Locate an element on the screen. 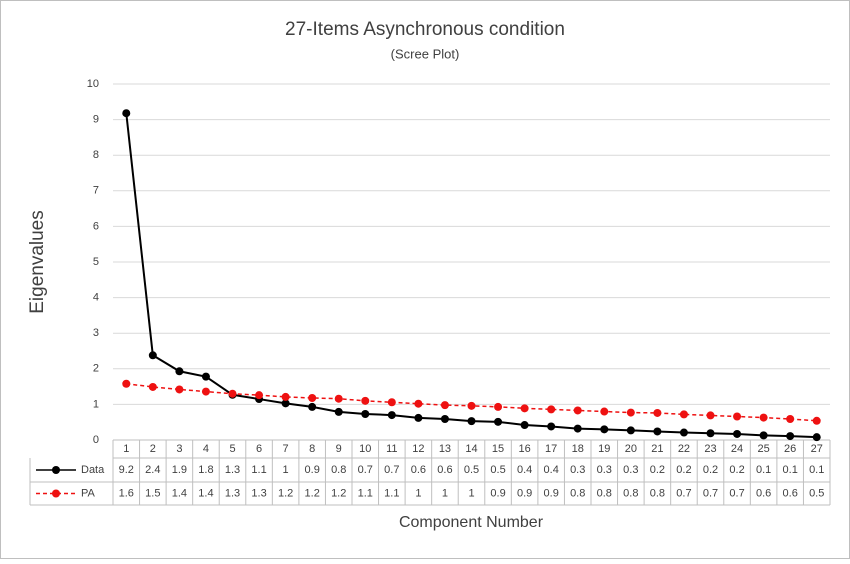  x-tick-label: 5 is located at coordinates (232, 449).